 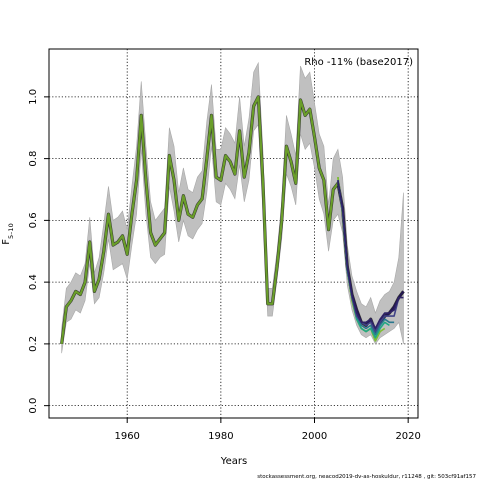 I want to click on rho-annotation: Rho -11% (base2017), so click(x=358, y=62).